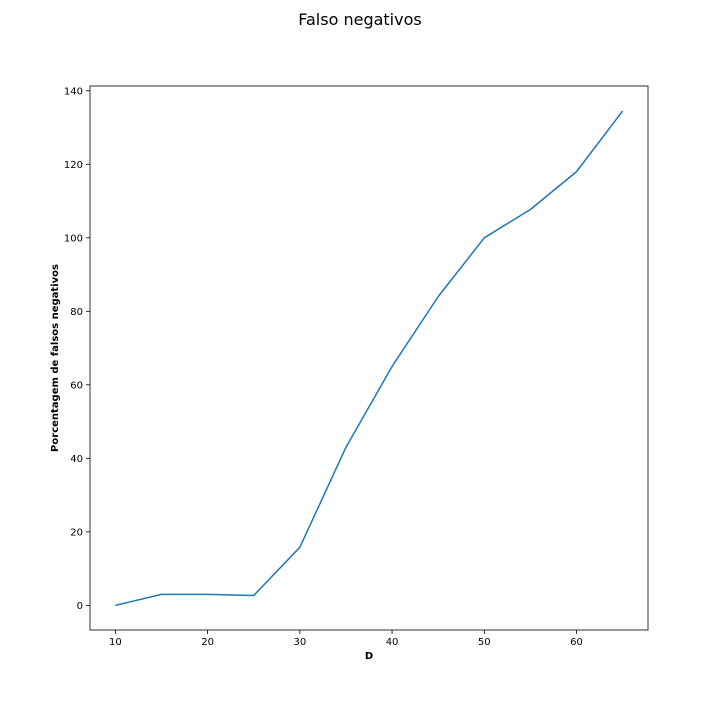 This screenshot has width=720, height=720. Describe the element at coordinates (392, 642) in the screenshot. I see `x-tick-label: 40` at that location.